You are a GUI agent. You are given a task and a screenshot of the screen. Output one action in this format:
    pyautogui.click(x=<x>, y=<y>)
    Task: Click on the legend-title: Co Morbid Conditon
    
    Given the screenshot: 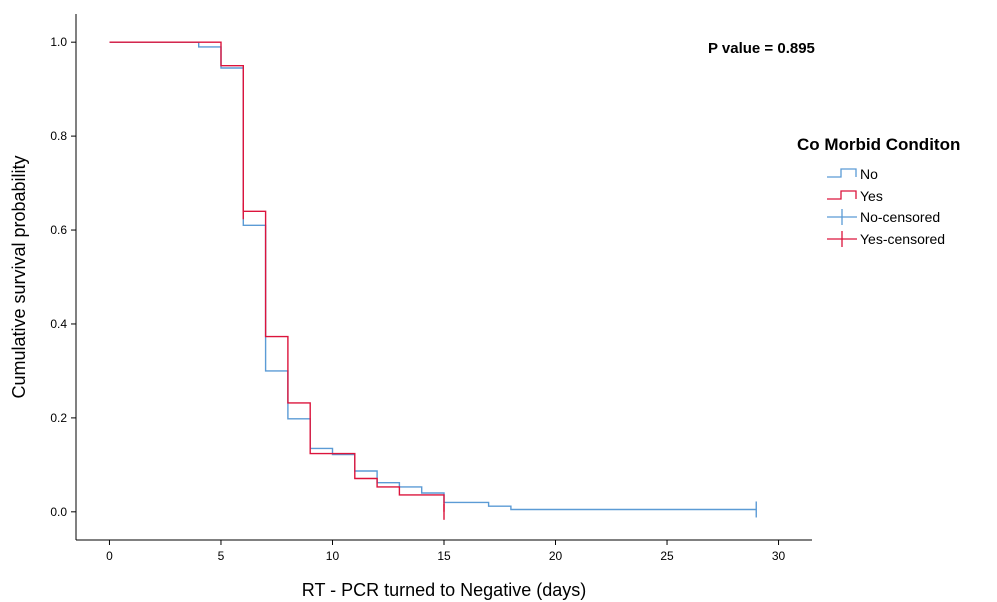 What is the action you would take?
    pyautogui.click(x=878, y=144)
    